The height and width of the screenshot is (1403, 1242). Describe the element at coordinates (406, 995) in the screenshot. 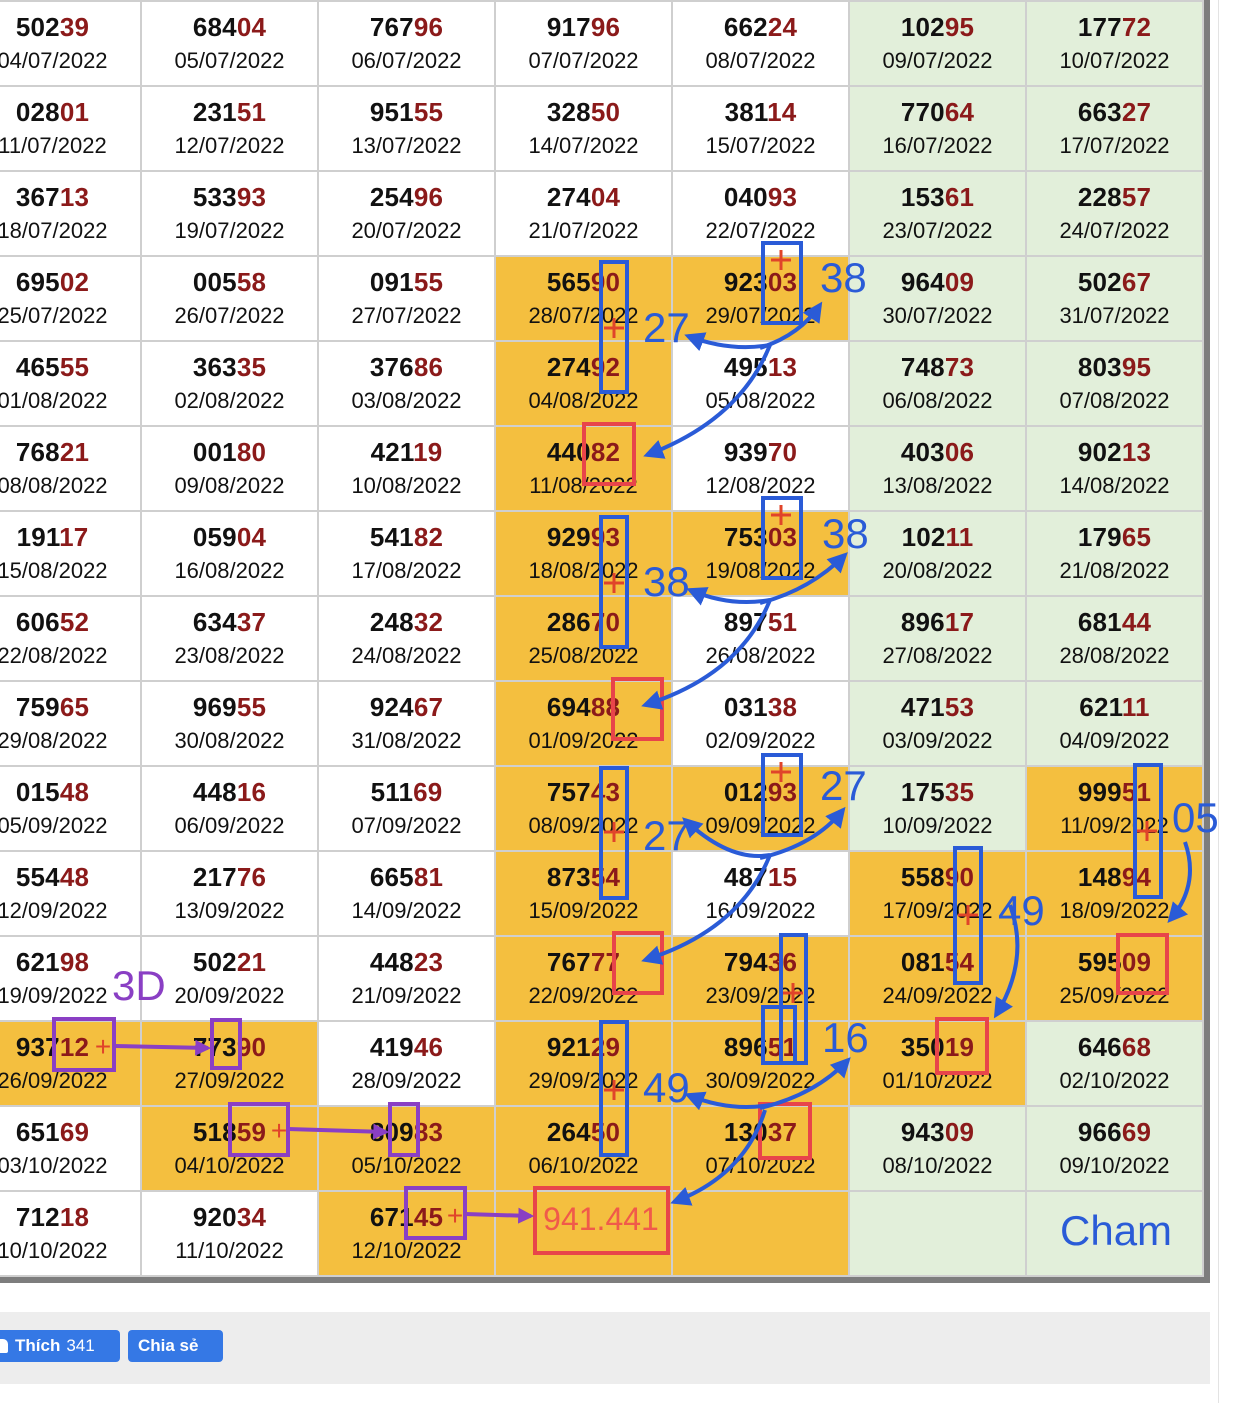

I see `result-date: 21/09/2022` at that location.